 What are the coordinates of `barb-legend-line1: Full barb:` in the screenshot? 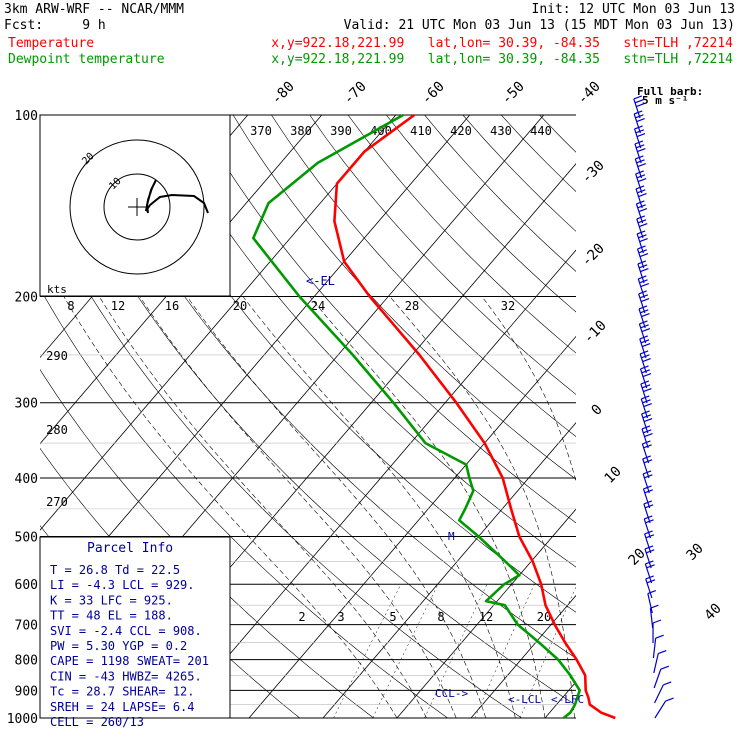 It's located at (670, 91).